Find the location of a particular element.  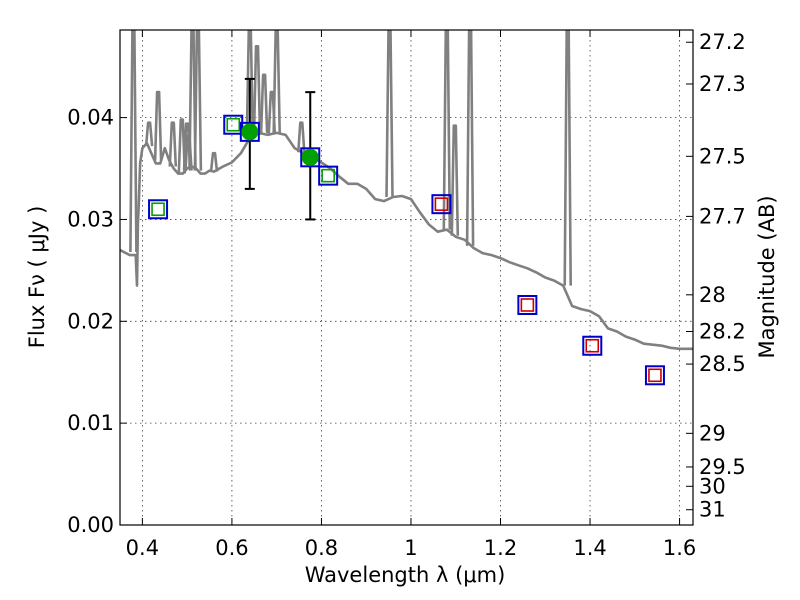

x-tick-label: 1 is located at coordinates (410, 548).